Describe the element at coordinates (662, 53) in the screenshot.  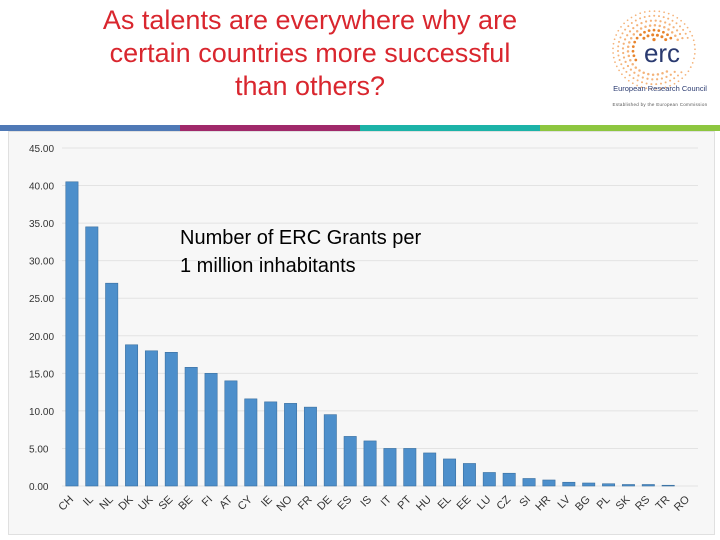
I see `logo-mark: erc` at that location.